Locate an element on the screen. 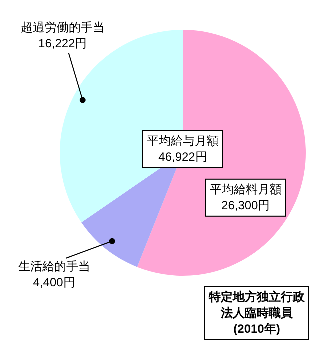 Image resolution: width=322 pixels, height=350 pixels. annotation: 特定地方独立行政法人臨時職員 (2010年) is located at coordinates (257, 313).